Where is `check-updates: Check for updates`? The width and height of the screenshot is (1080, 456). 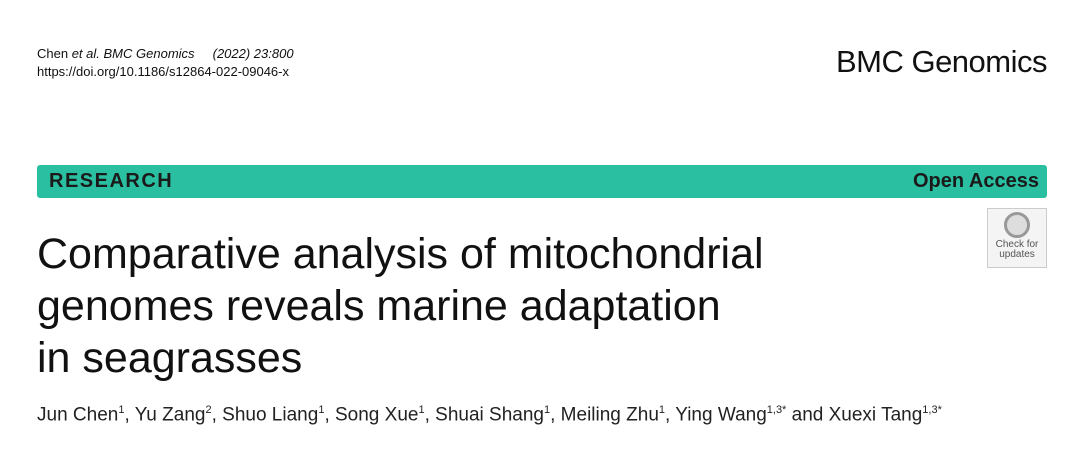
check-updates: Check for updates is located at coordinates (1017, 238).